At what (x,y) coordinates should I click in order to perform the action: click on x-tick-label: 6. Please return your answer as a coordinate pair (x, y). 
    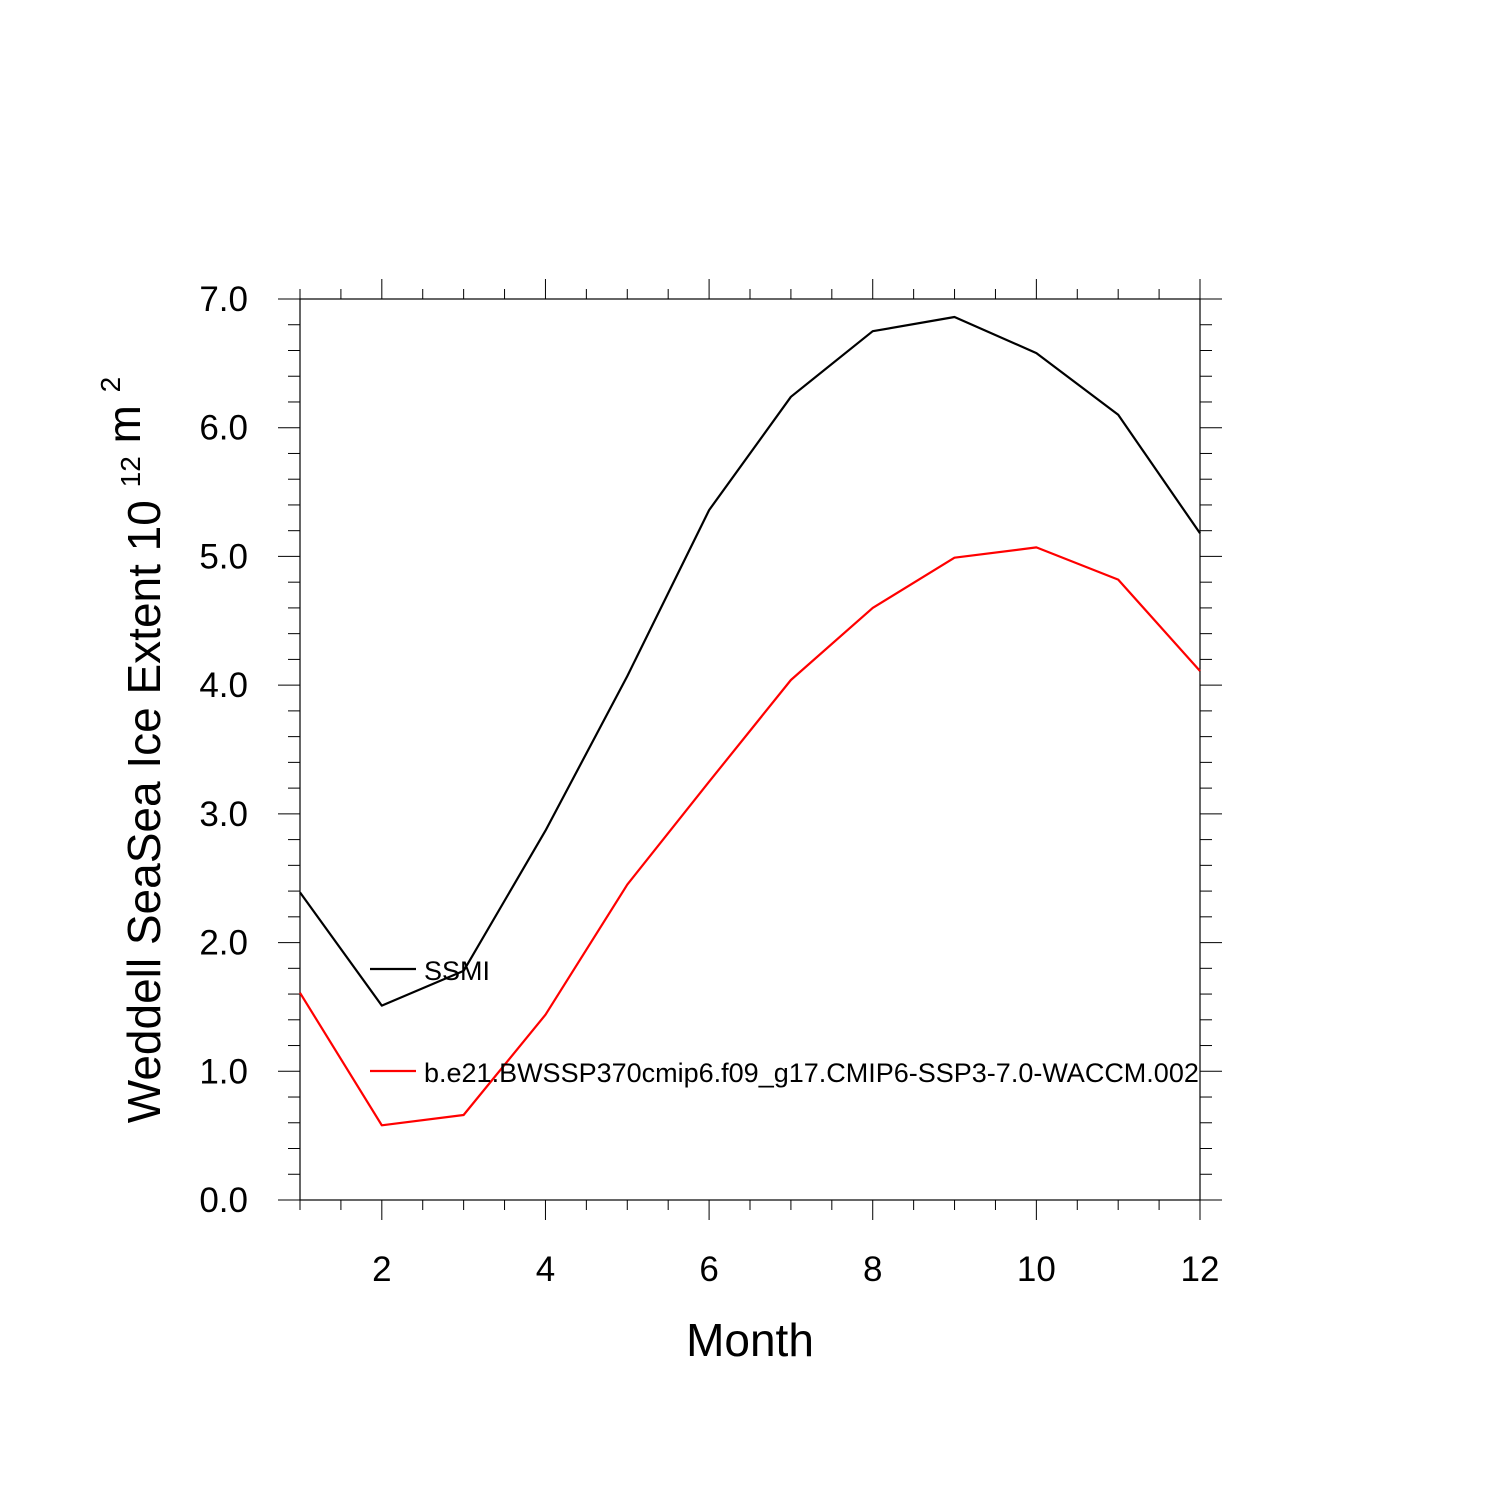
    Looking at the image, I should click on (708, 1269).